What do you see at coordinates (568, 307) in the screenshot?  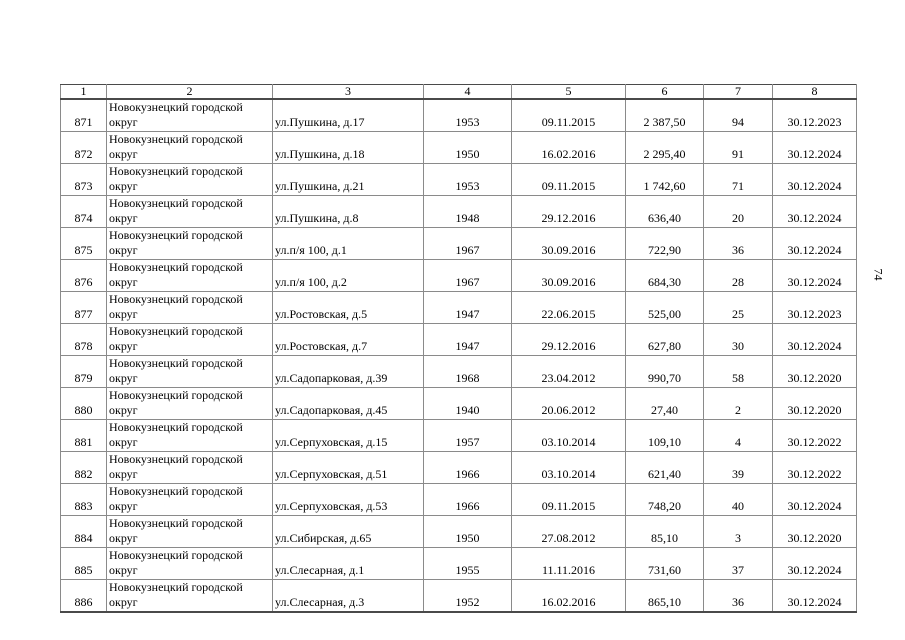 I see `date-cell: 22.06.2015` at bounding box center [568, 307].